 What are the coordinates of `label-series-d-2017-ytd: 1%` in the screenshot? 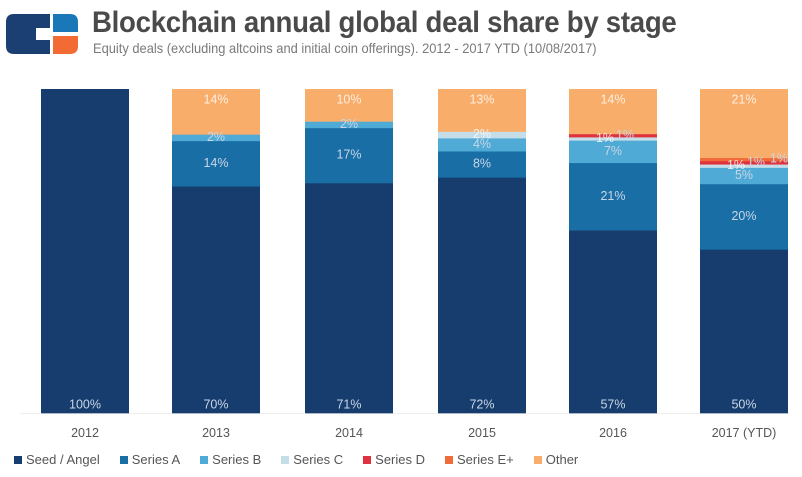 It's located at (756, 162).